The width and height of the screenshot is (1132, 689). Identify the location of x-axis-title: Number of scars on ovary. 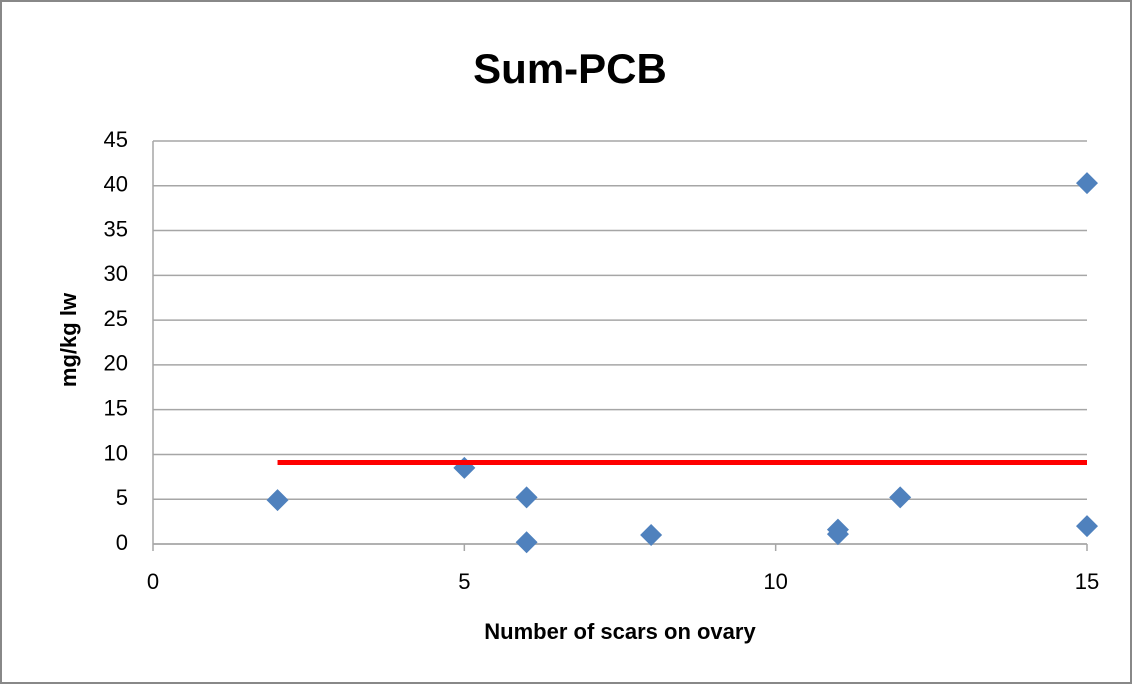
(620, 631).